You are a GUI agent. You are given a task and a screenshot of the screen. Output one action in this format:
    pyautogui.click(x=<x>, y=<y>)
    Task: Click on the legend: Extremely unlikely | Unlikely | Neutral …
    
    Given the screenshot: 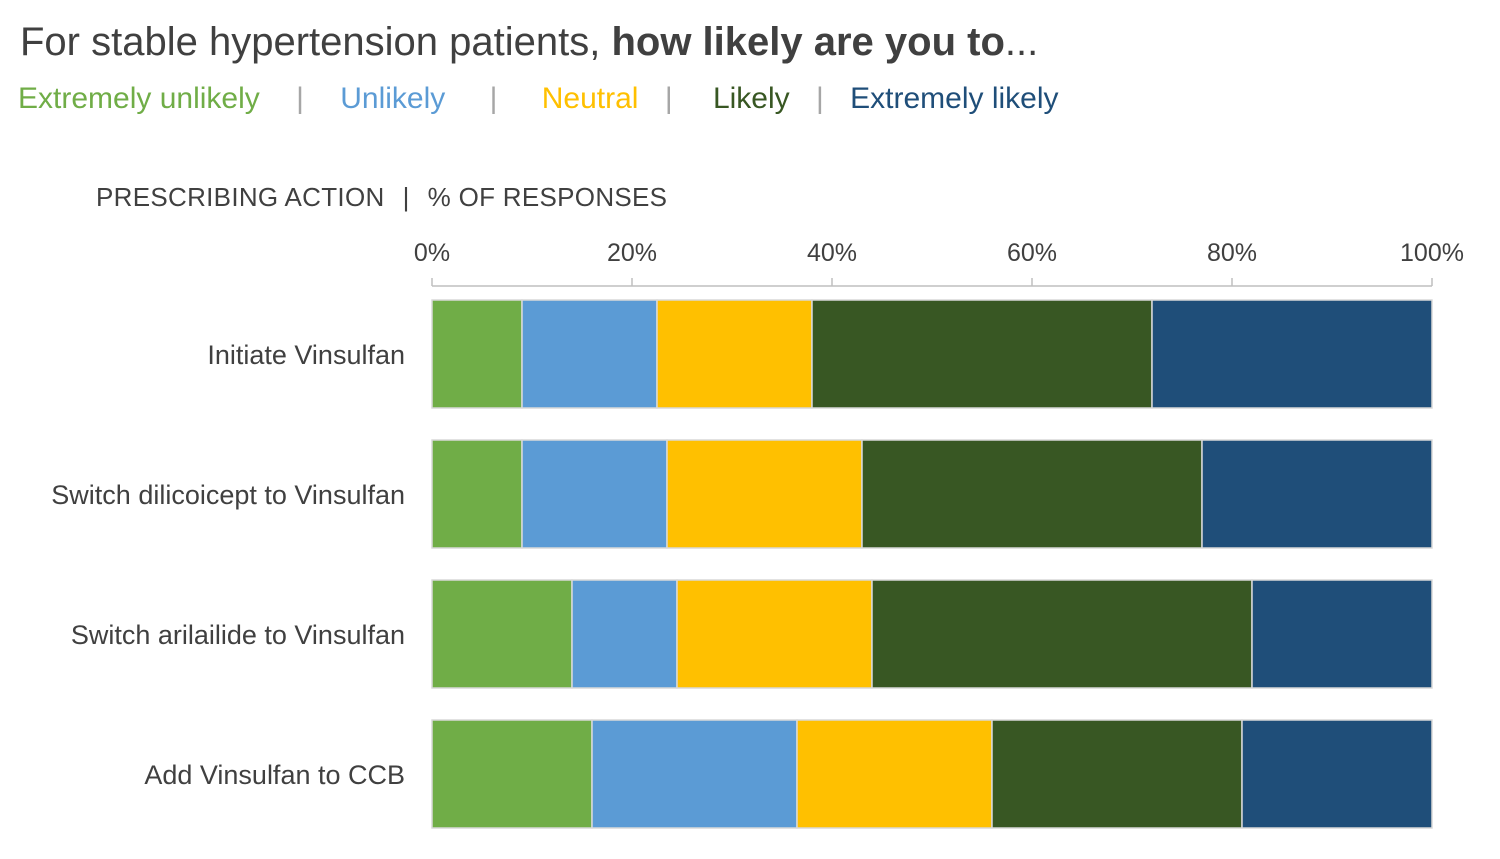 What is the action you would take?
    pyautogui.click(x=538, y=99)
    